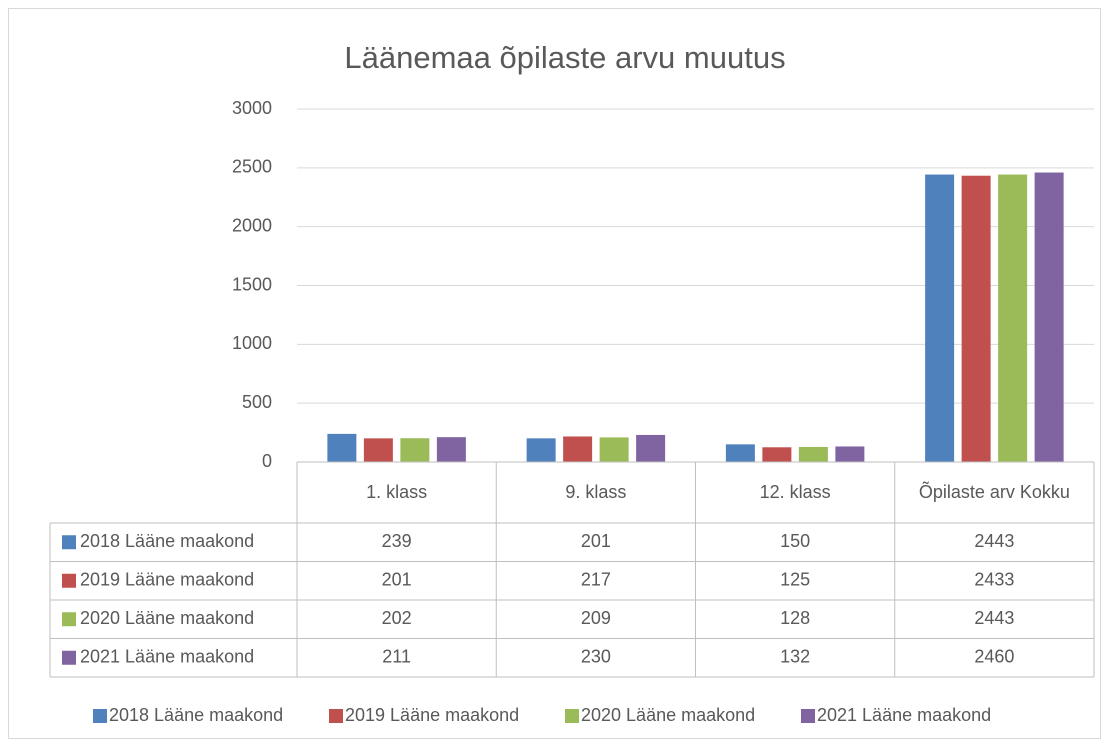  Describe the element at coordinates (904, 715) in the screenshot. I see `legend-label: 2021 Lääne maakond` at that location.